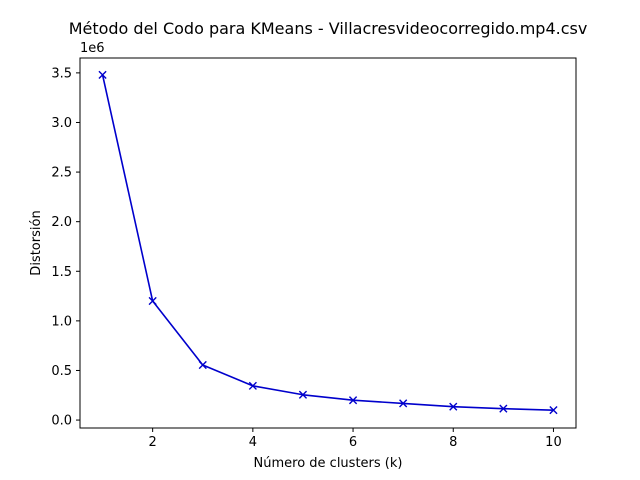 The image size is (640, 480). What do you see at coordinates (553, 442) in the screenshot?
I see `x-tick-label: 10` at bounding box center [553, 442].